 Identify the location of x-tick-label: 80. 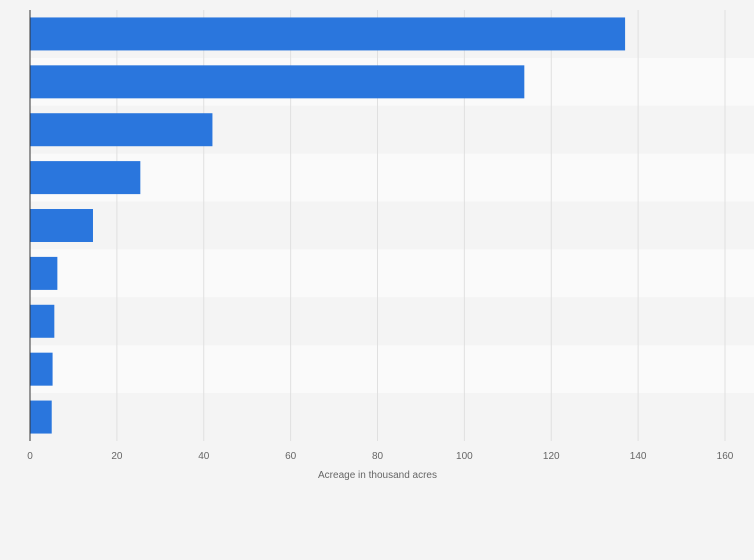
(378, 456).